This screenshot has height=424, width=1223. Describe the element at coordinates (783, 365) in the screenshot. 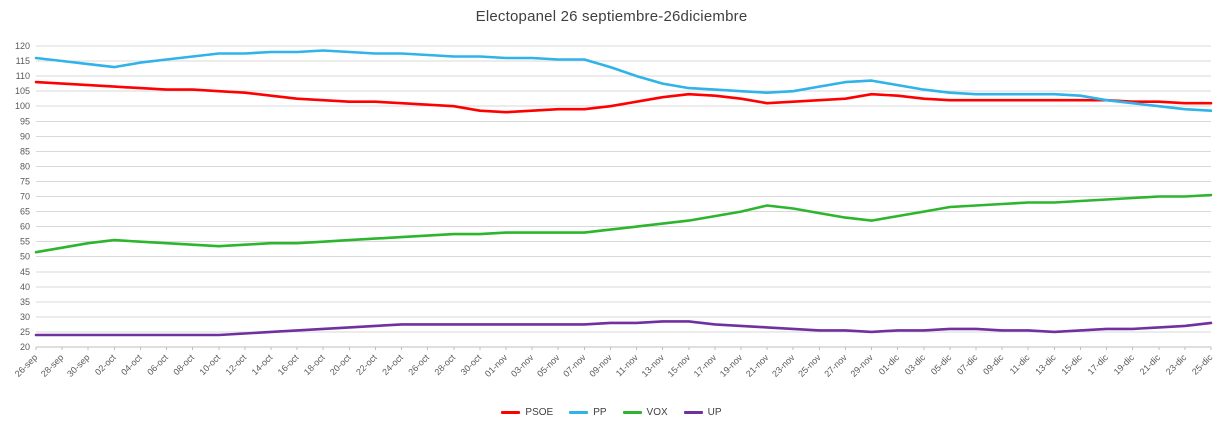

I see `svg-text: 23-nov` at that location.